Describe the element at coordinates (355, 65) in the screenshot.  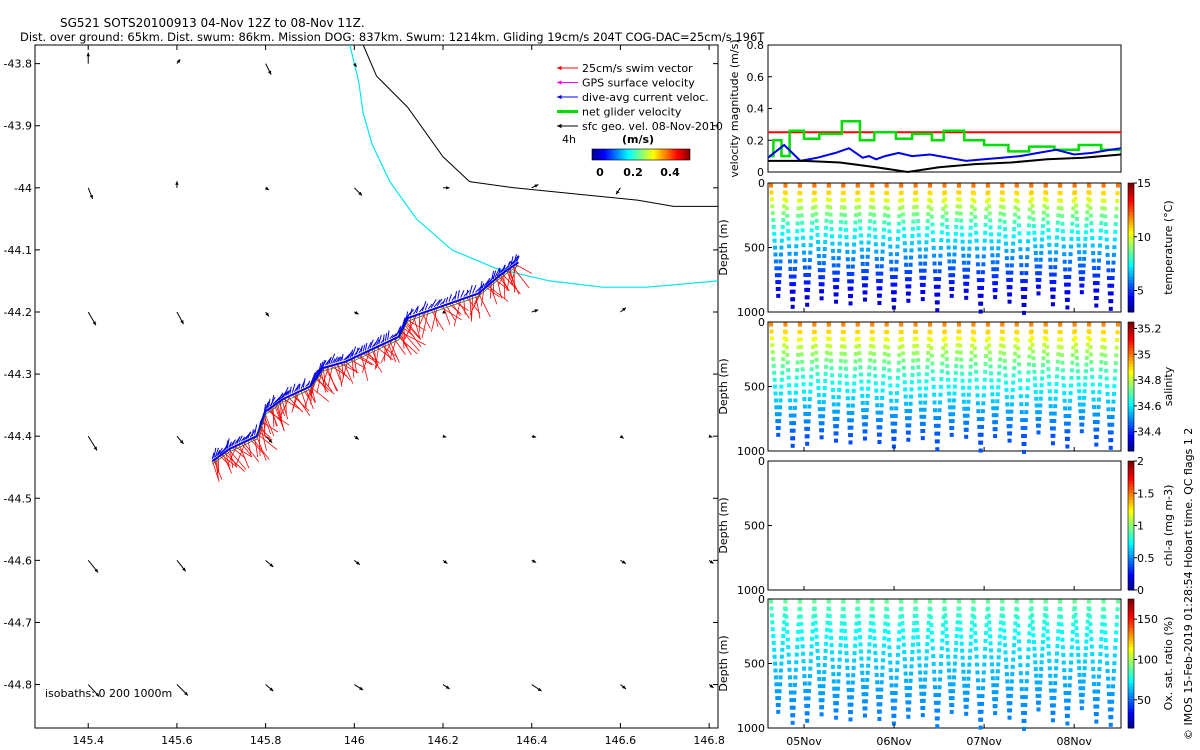
I see `geo-velocity-arrow` at that location.